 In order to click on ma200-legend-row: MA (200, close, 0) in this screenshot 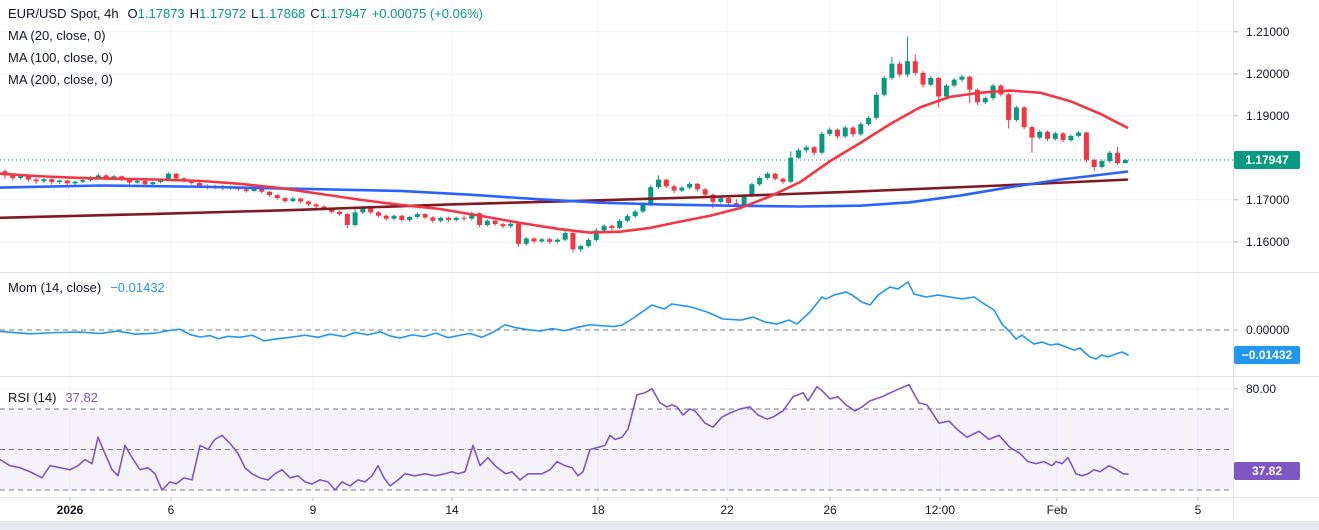, I will do `click(60, 80)`.